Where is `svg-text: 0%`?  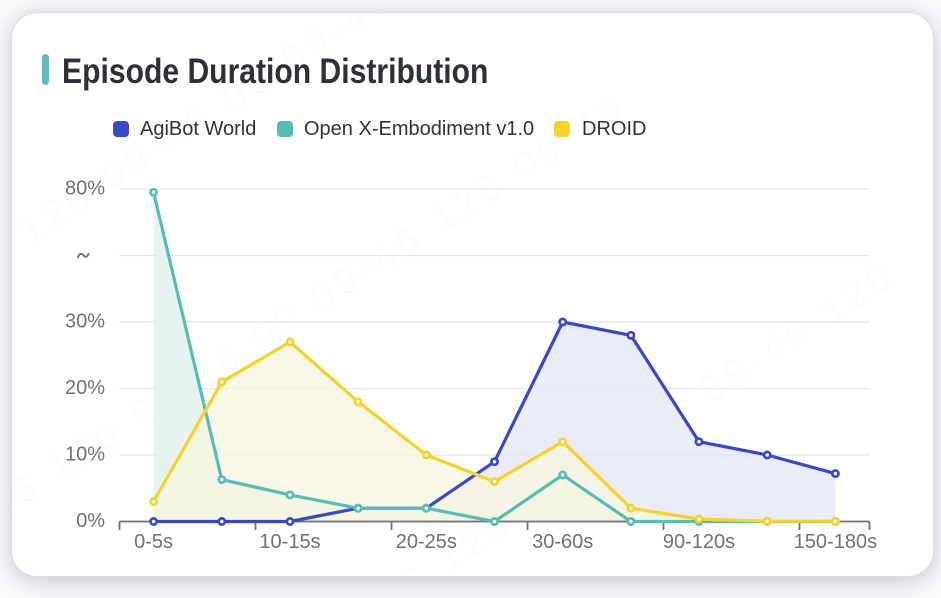 svg-text: 0% is located at coordinates (90, 521).